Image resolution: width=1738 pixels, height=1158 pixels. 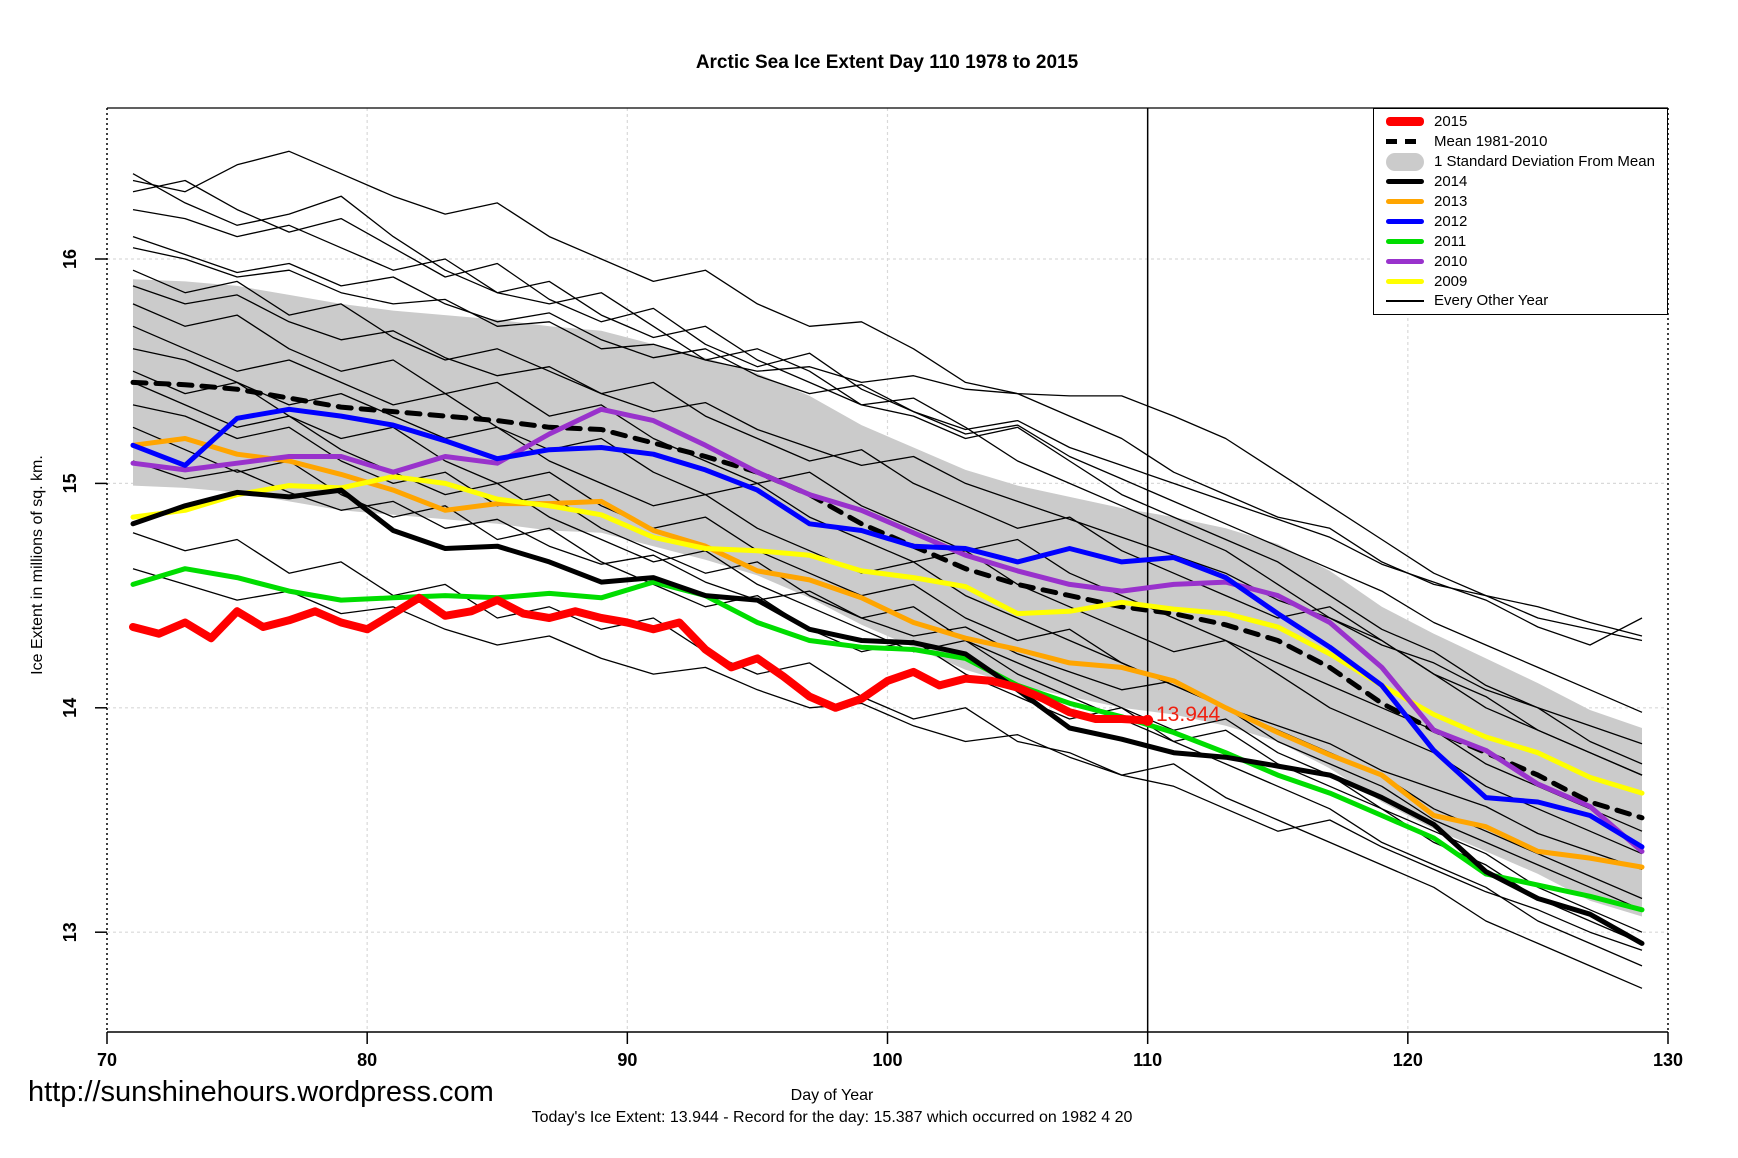 What do you see at coordinates (1520, 261) in the screenshot?
I see `legend-item-2010: 2010` at bounding box center [1520, 261].